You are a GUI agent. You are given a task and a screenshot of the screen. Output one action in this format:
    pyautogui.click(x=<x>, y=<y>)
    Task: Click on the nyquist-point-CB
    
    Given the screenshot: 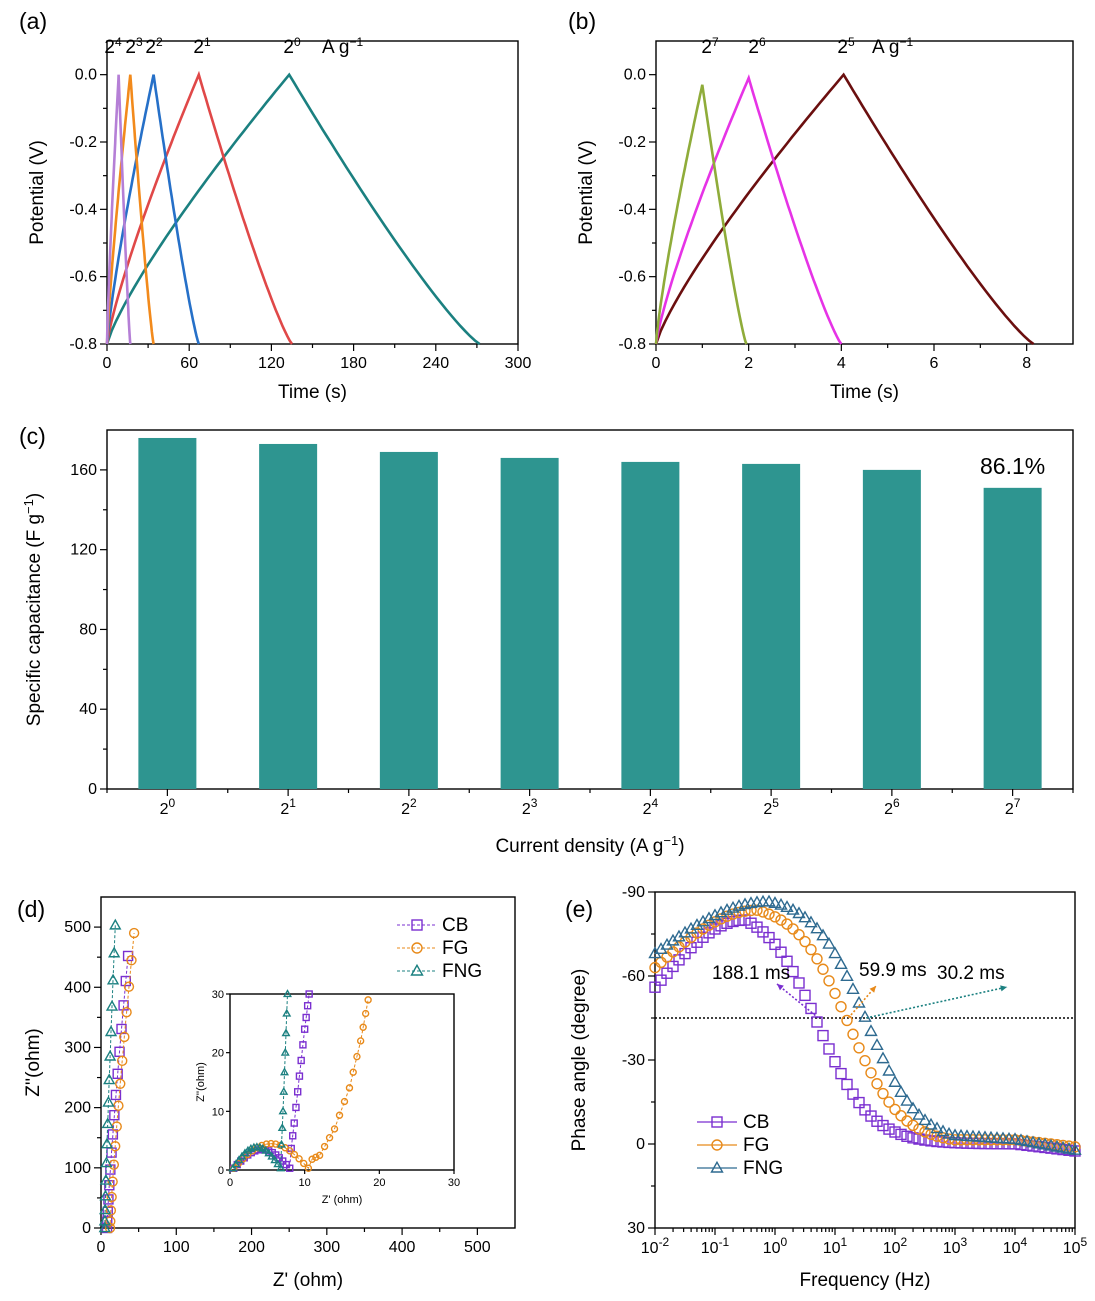 What is the action you would take?
    pyautogui.click(x=117, y=1074)
    